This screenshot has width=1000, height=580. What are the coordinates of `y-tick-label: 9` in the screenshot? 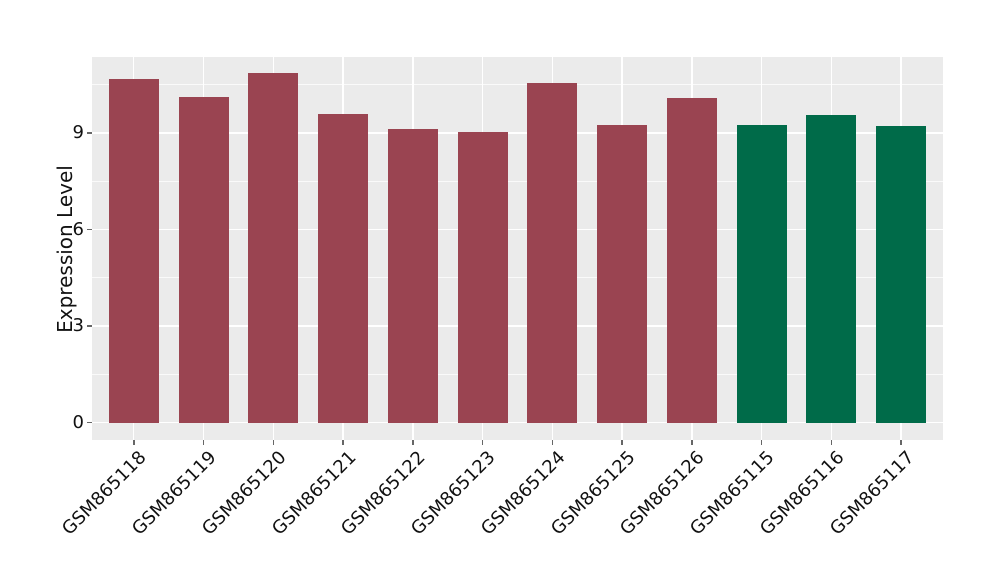 It's located at (78, 132).